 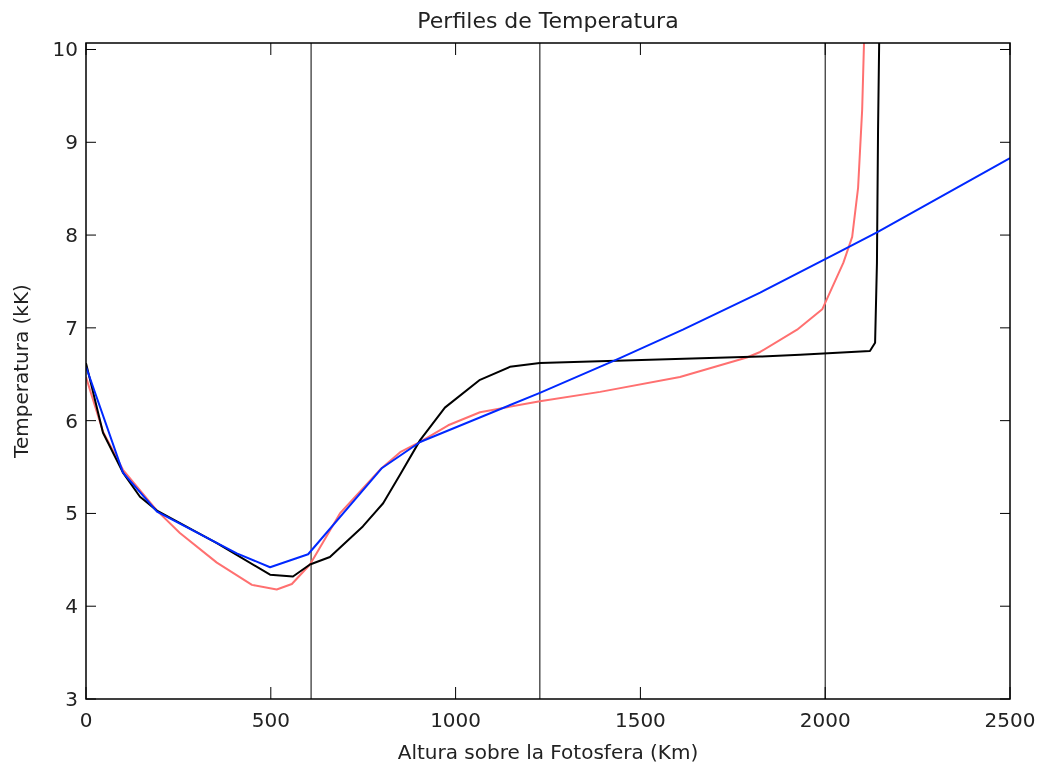 What do you see at coordinates (825, 720) in the screenshot?
I see `x-tick-label: 2000` at bounding box center [825, 720].